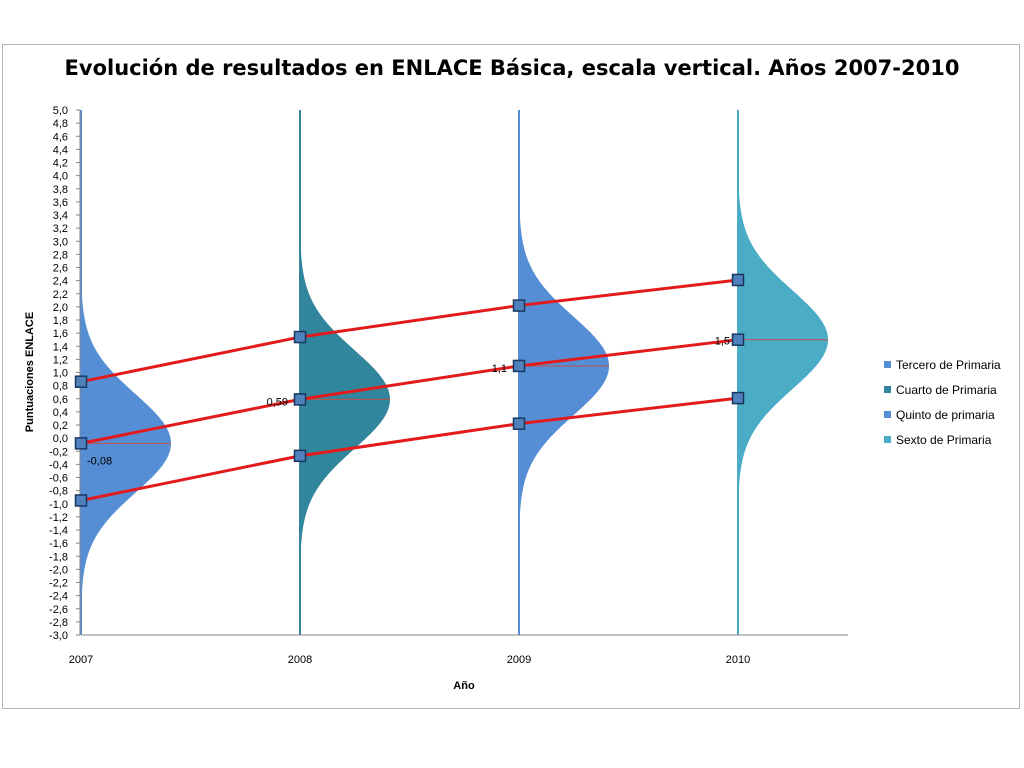 This screenshot has width=1024, height=768. Describe the element at coordinates (887, 364) in the screenshot. I see `legend-swatch-tercero` at that location.